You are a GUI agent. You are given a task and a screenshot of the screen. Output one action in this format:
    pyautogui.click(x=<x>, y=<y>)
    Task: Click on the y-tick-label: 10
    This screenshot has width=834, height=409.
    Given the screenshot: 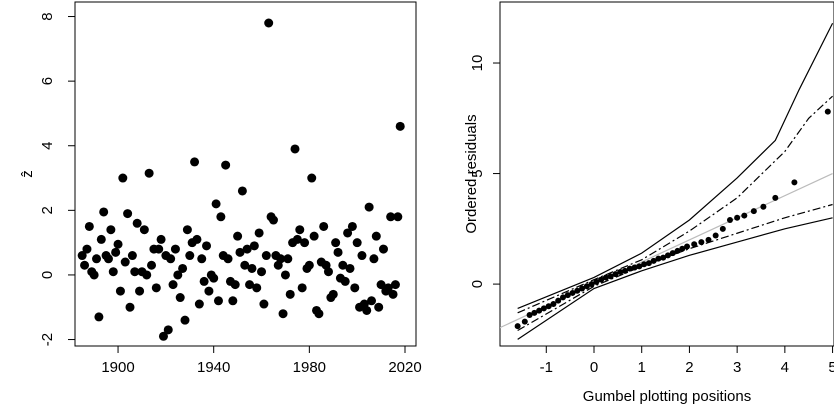 What is the action you would take?
    pyautogui.click(x=477, y=63)
    